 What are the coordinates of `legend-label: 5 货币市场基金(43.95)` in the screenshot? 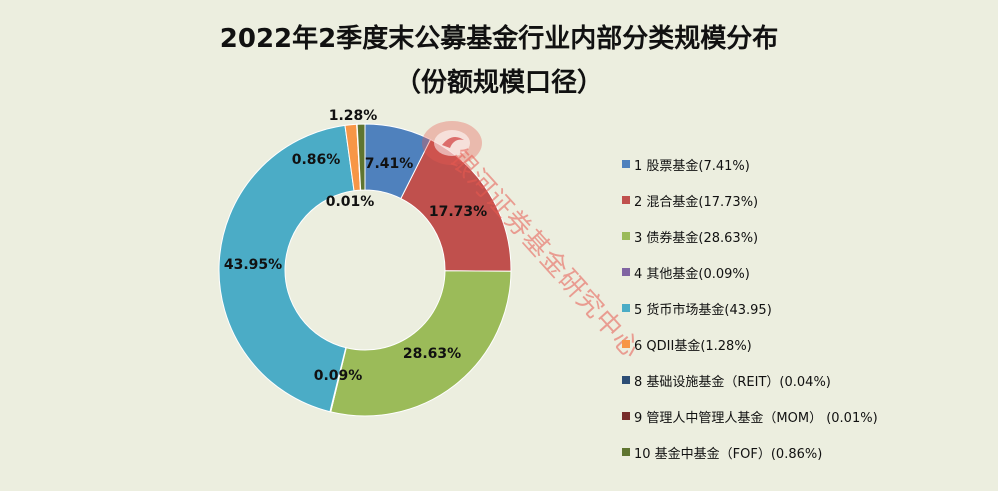 It's located at (703, 310).